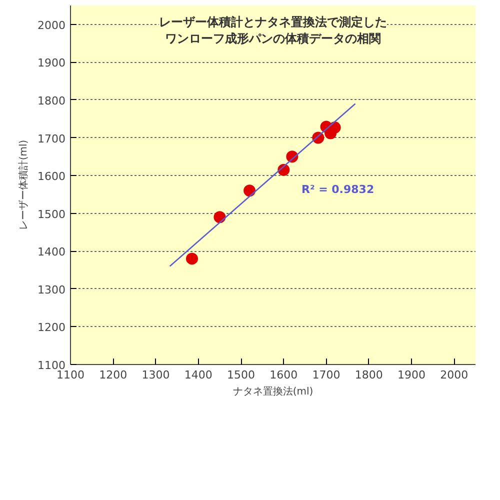 The height and width of the screenshot is (500, 500). I want to click on y-axis-title: レーザー体積計(ml), so click(24, 185).